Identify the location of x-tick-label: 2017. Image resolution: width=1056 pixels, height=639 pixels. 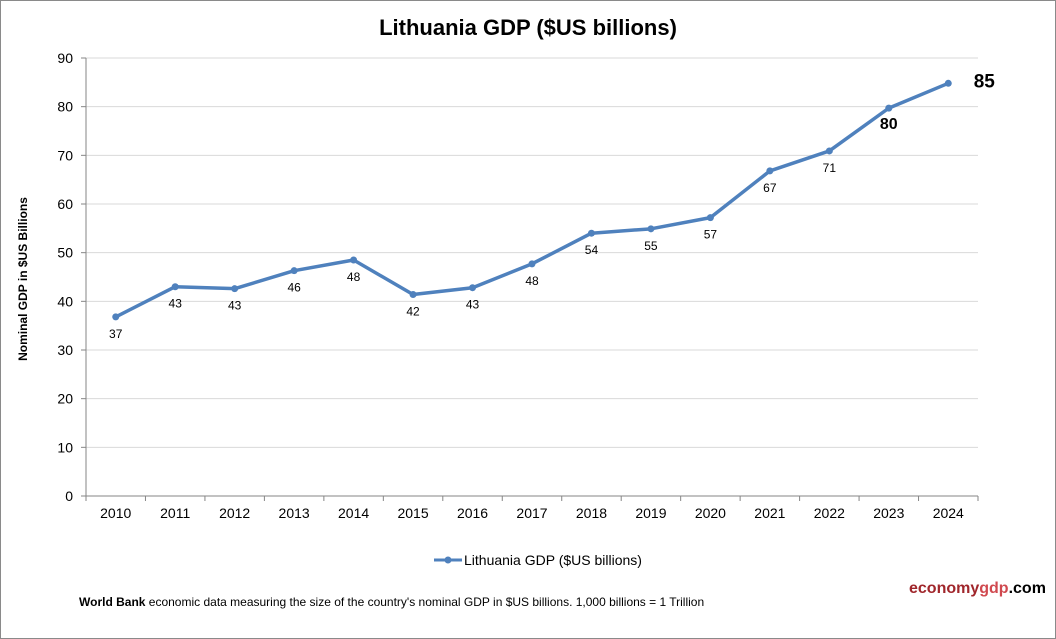
(531, 513).